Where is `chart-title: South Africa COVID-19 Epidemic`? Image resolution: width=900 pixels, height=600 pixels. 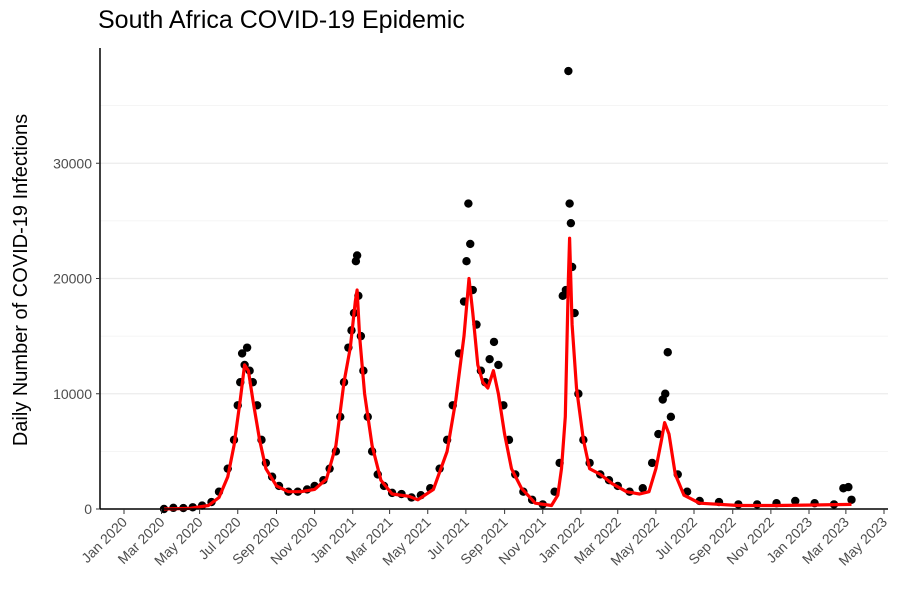 chart-title: South Africa COVID-19 Epidemic is located at coordinates (281, 20).